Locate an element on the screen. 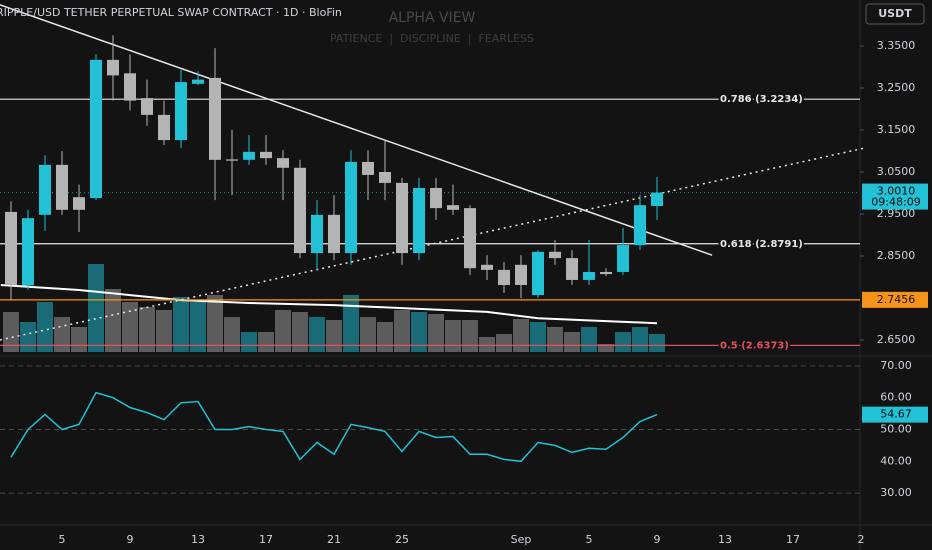  watermark-subtitle: PATIENCE | DISCIPLINE | FEARLESS is located at coordinates (432, 38).